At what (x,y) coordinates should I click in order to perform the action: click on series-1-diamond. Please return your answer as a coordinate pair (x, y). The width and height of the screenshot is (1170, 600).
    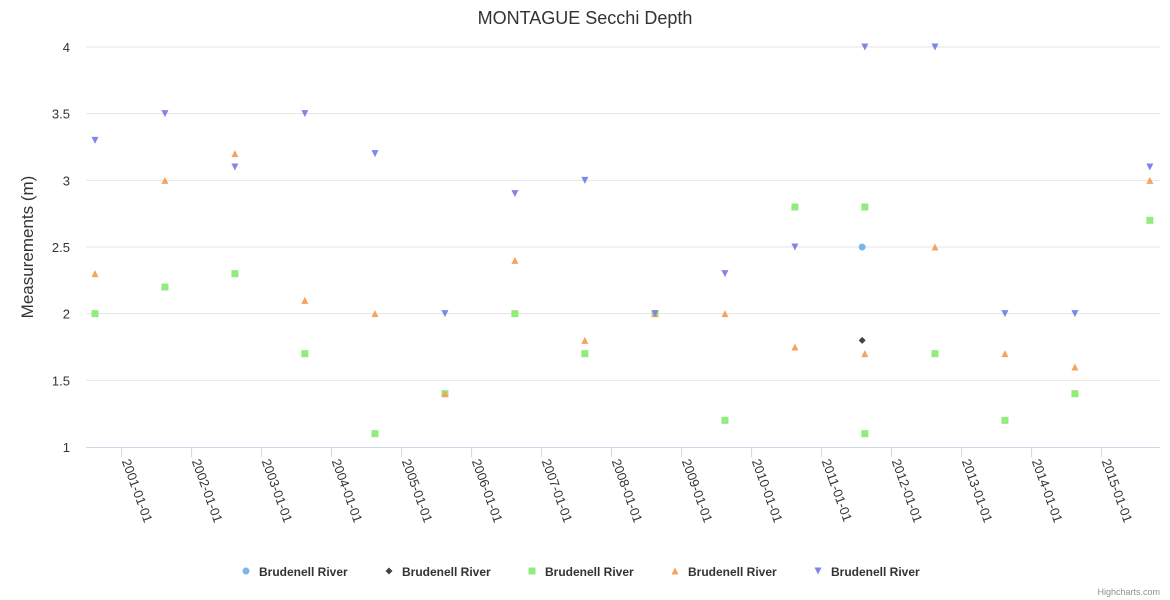
    Looking at the image, I should click on (862, 340).